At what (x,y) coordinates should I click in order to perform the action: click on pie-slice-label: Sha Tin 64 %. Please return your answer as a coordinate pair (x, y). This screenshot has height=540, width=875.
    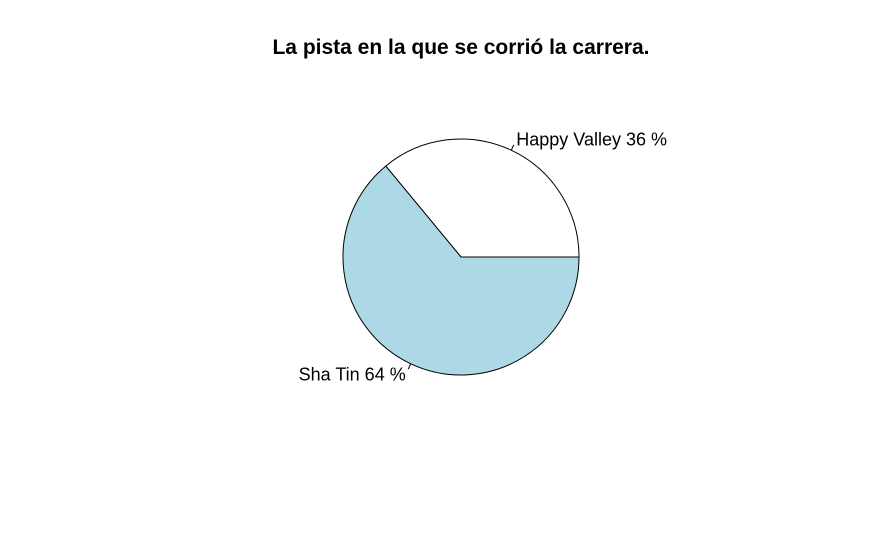
    Looking at the image, I should click on (352, 374).